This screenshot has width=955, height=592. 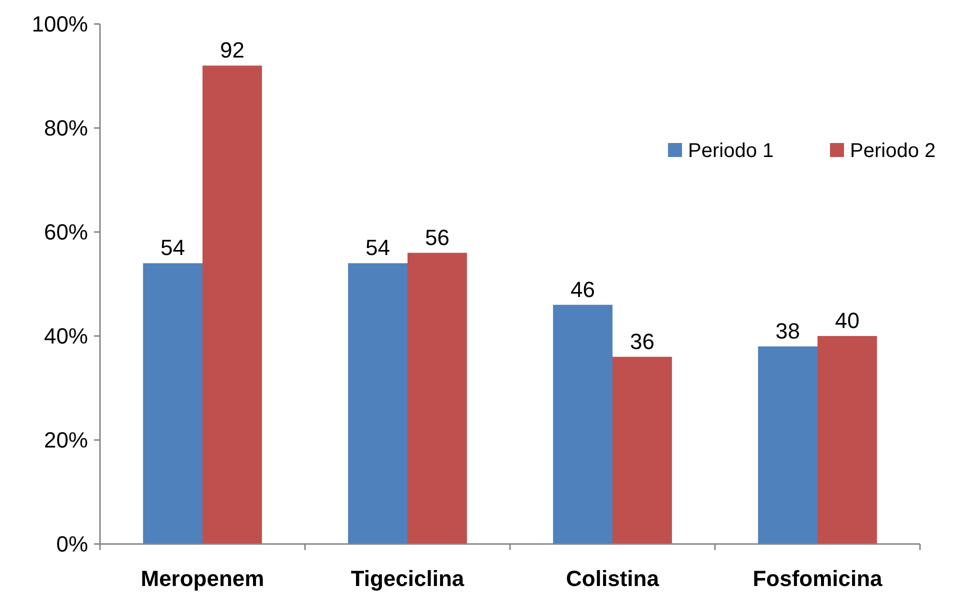 What do you see at coordinates (66, 128) in the screenshot?
I see `y-tick-label: 80%` at bounding box center [66, 128].